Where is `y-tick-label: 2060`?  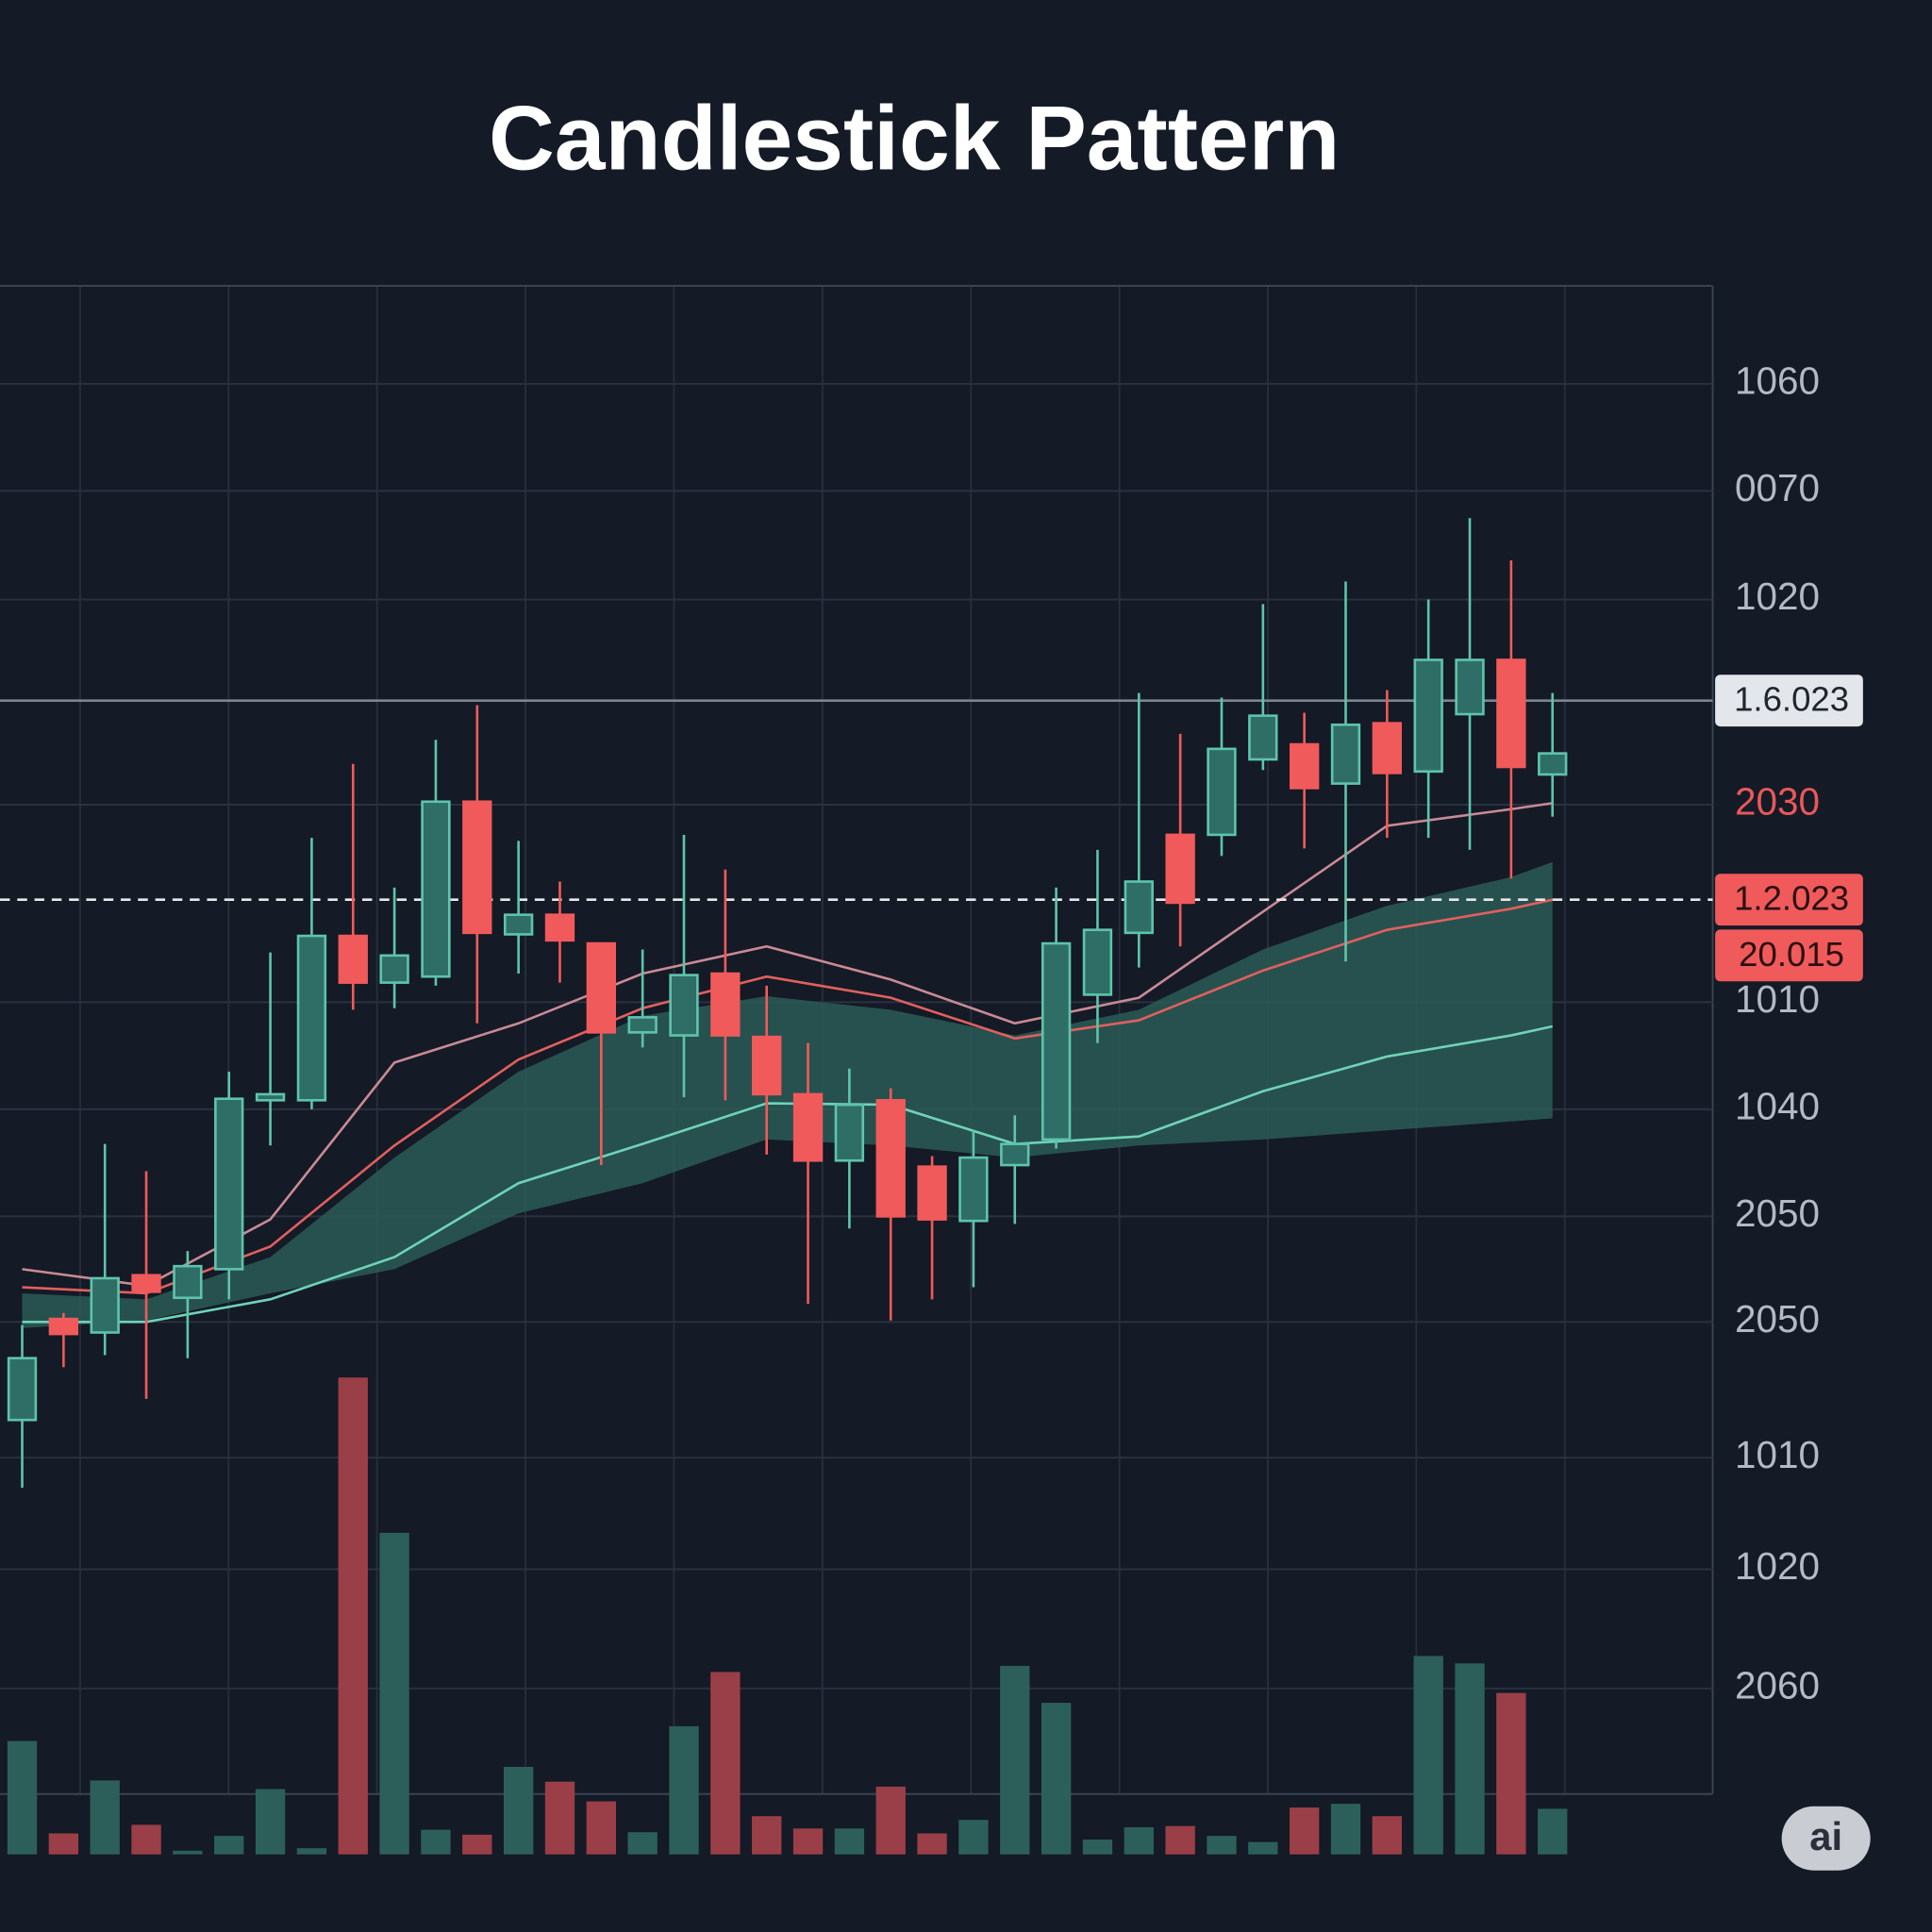
y-tick-label: 2060 is located at coordinates (1777, 1685).